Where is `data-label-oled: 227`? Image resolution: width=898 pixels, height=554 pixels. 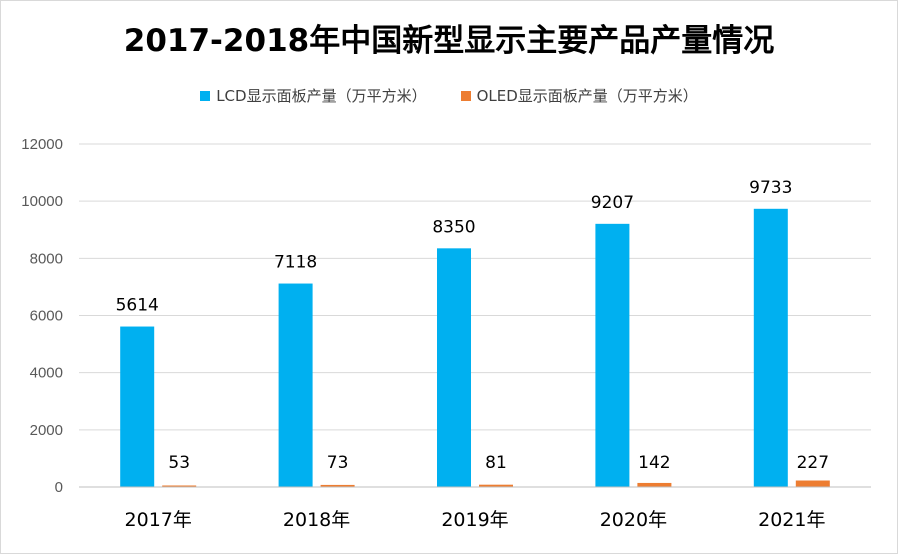 data-label-oled: 227 is located at coordinates (813, 463).